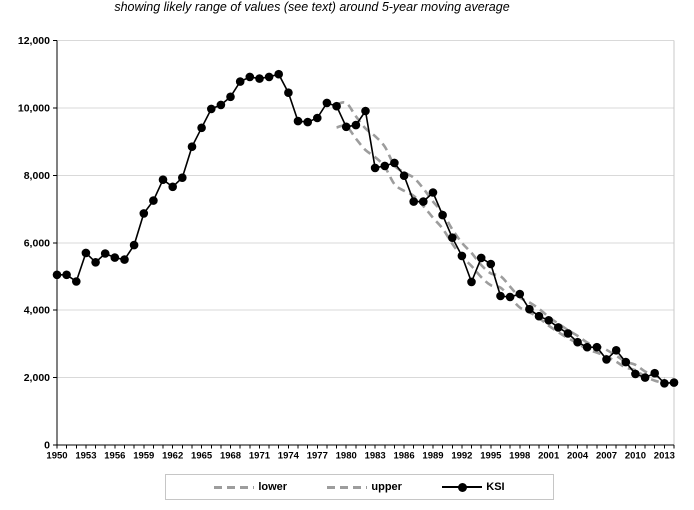  Describe the element at coordinates (37, 378) in the screenshot. I see `svg-text: 2,000` at that location.